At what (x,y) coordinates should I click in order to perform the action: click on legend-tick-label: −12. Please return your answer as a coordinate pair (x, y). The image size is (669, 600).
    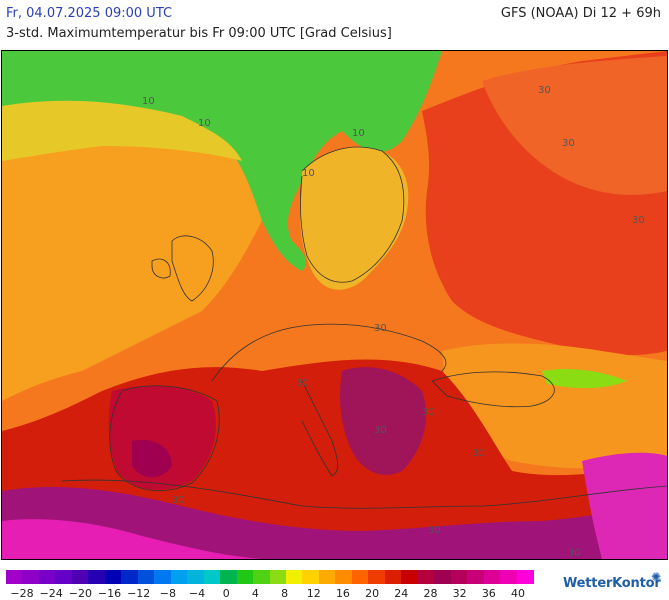
    Looking at the image, I should click on (139, 593).